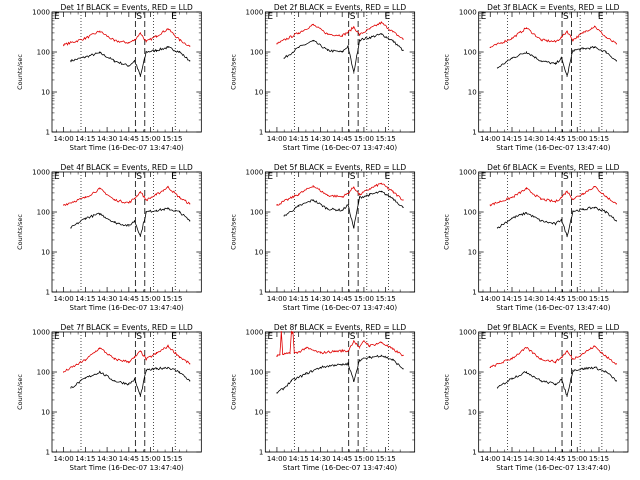 This screenshot has height=480, width=640. What do you see at coordinates (388, 17) in the screenshot?
I see `marker-label-e-right: E` at bounding box center [388, 17].